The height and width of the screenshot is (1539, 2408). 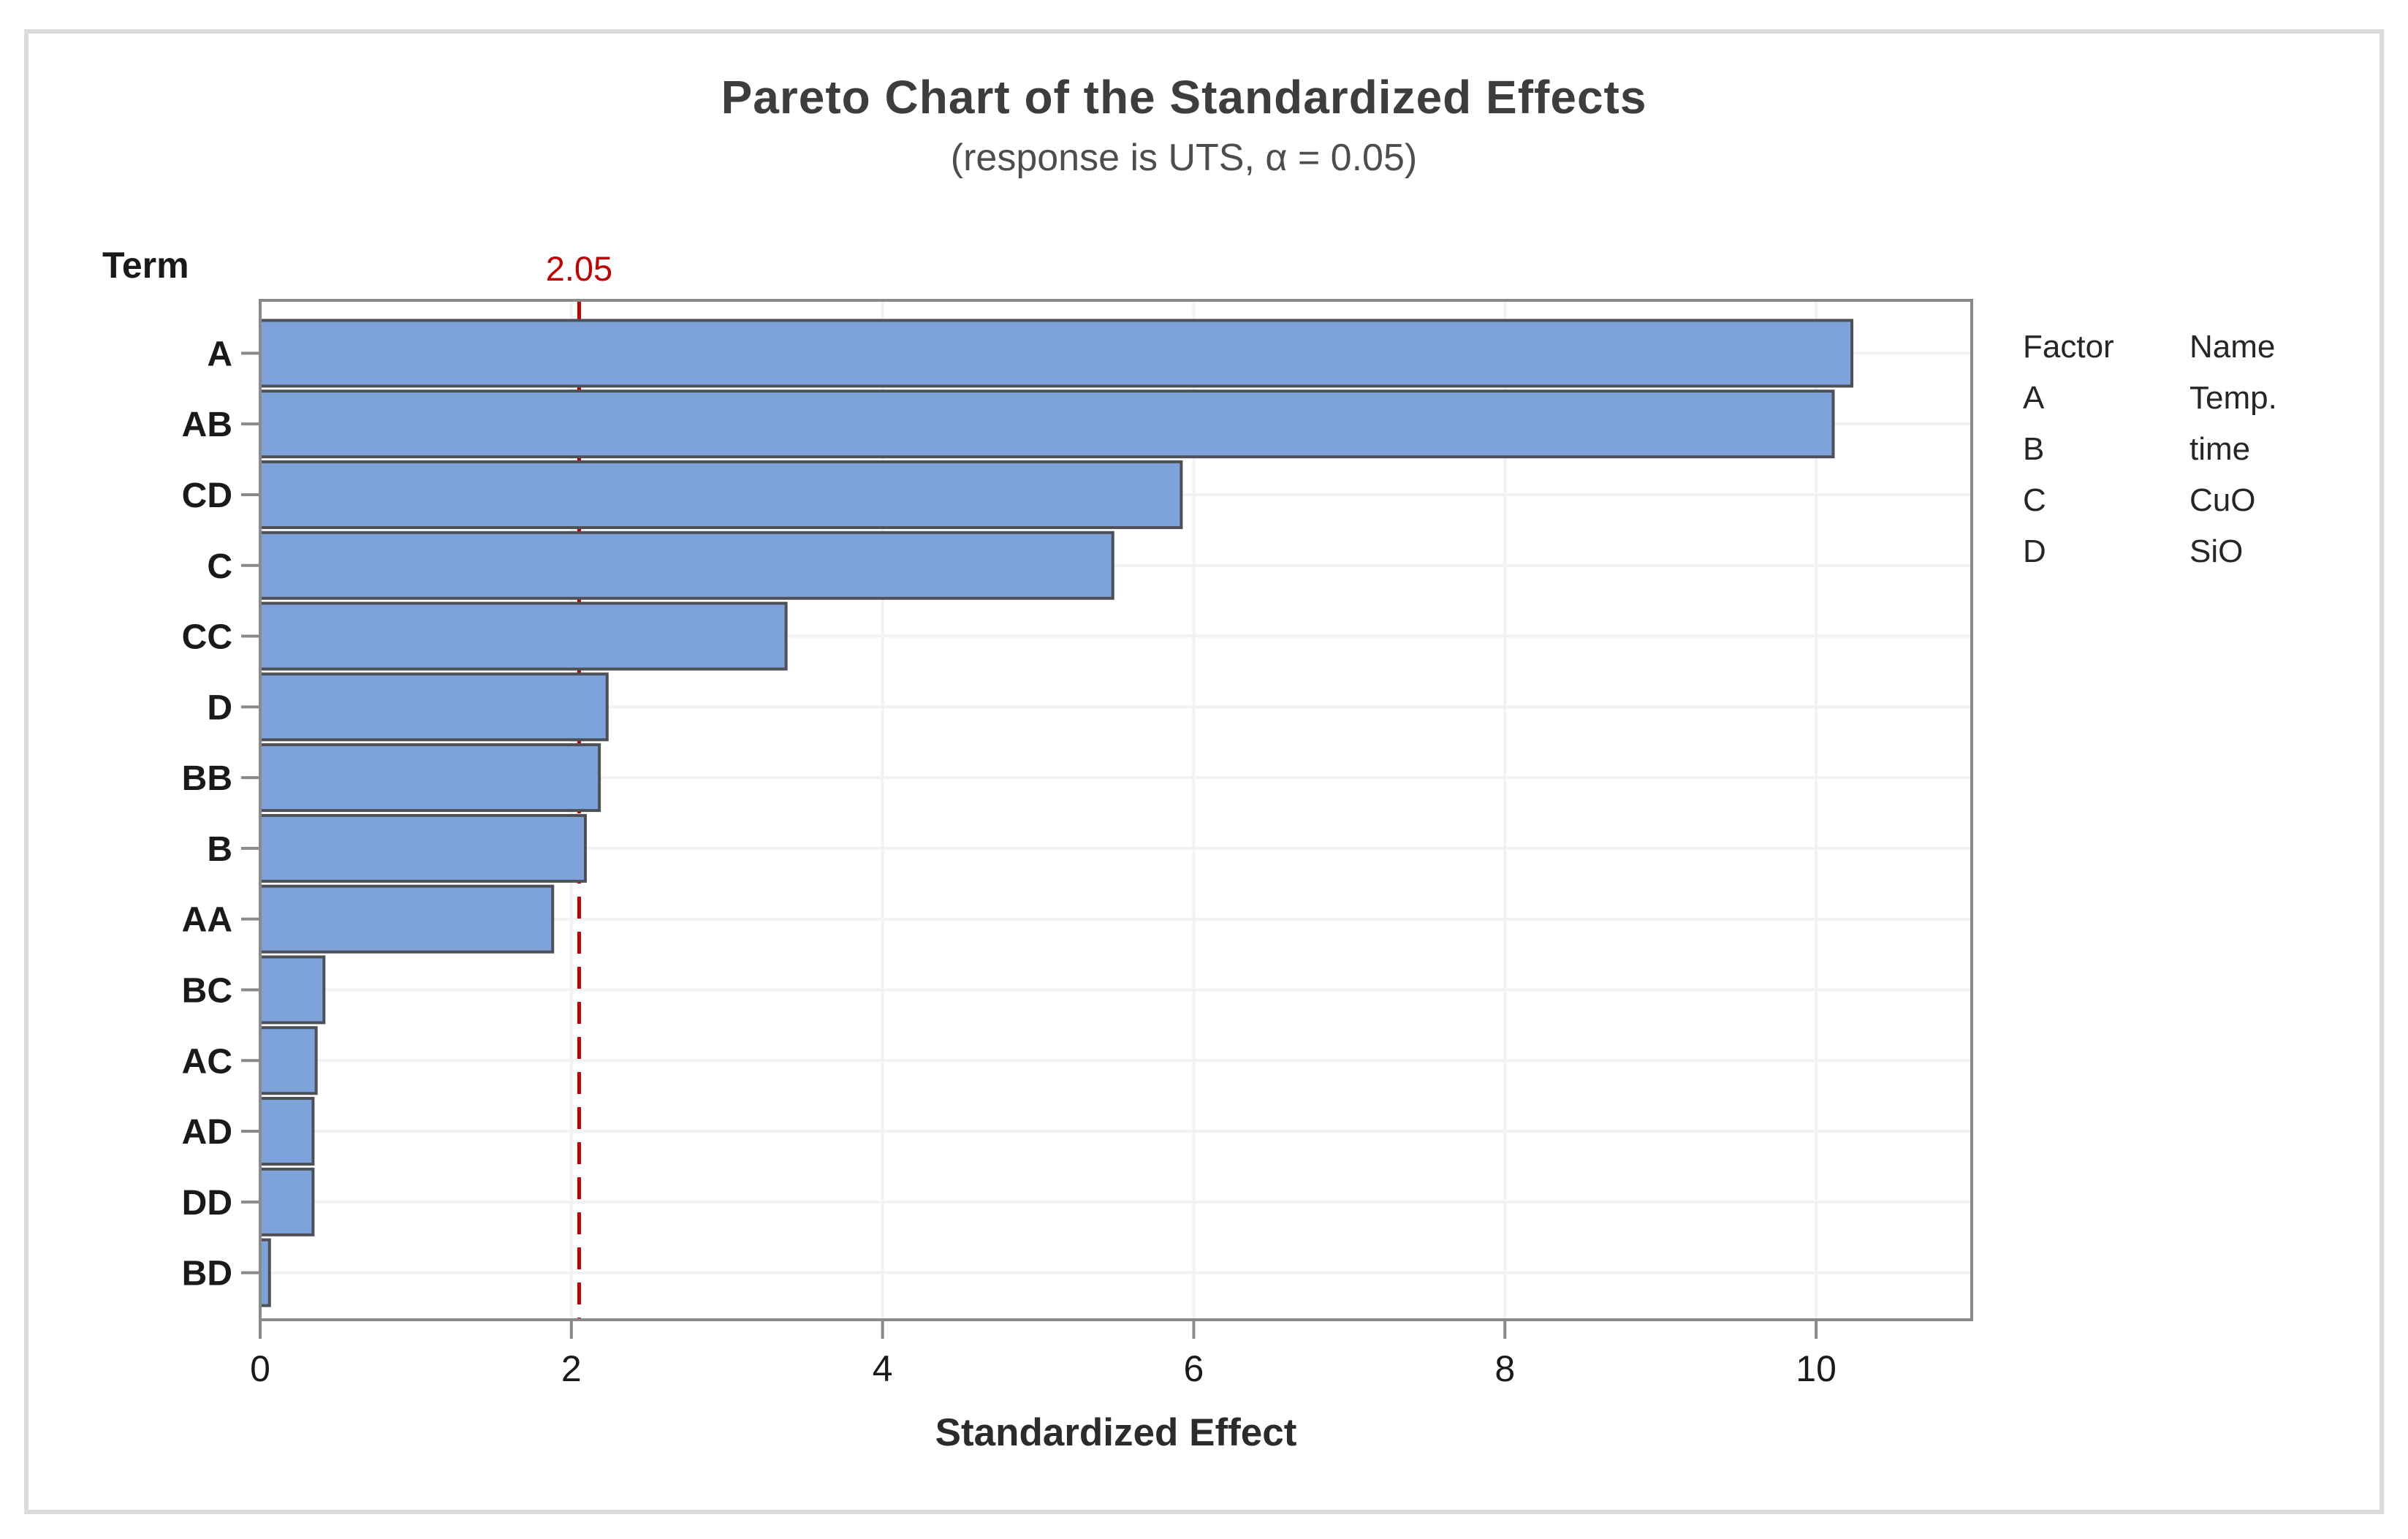 What do you see at coordinates (434, 707) in the screenshot?
I see `bar-D` at bounding box center [434, 707].